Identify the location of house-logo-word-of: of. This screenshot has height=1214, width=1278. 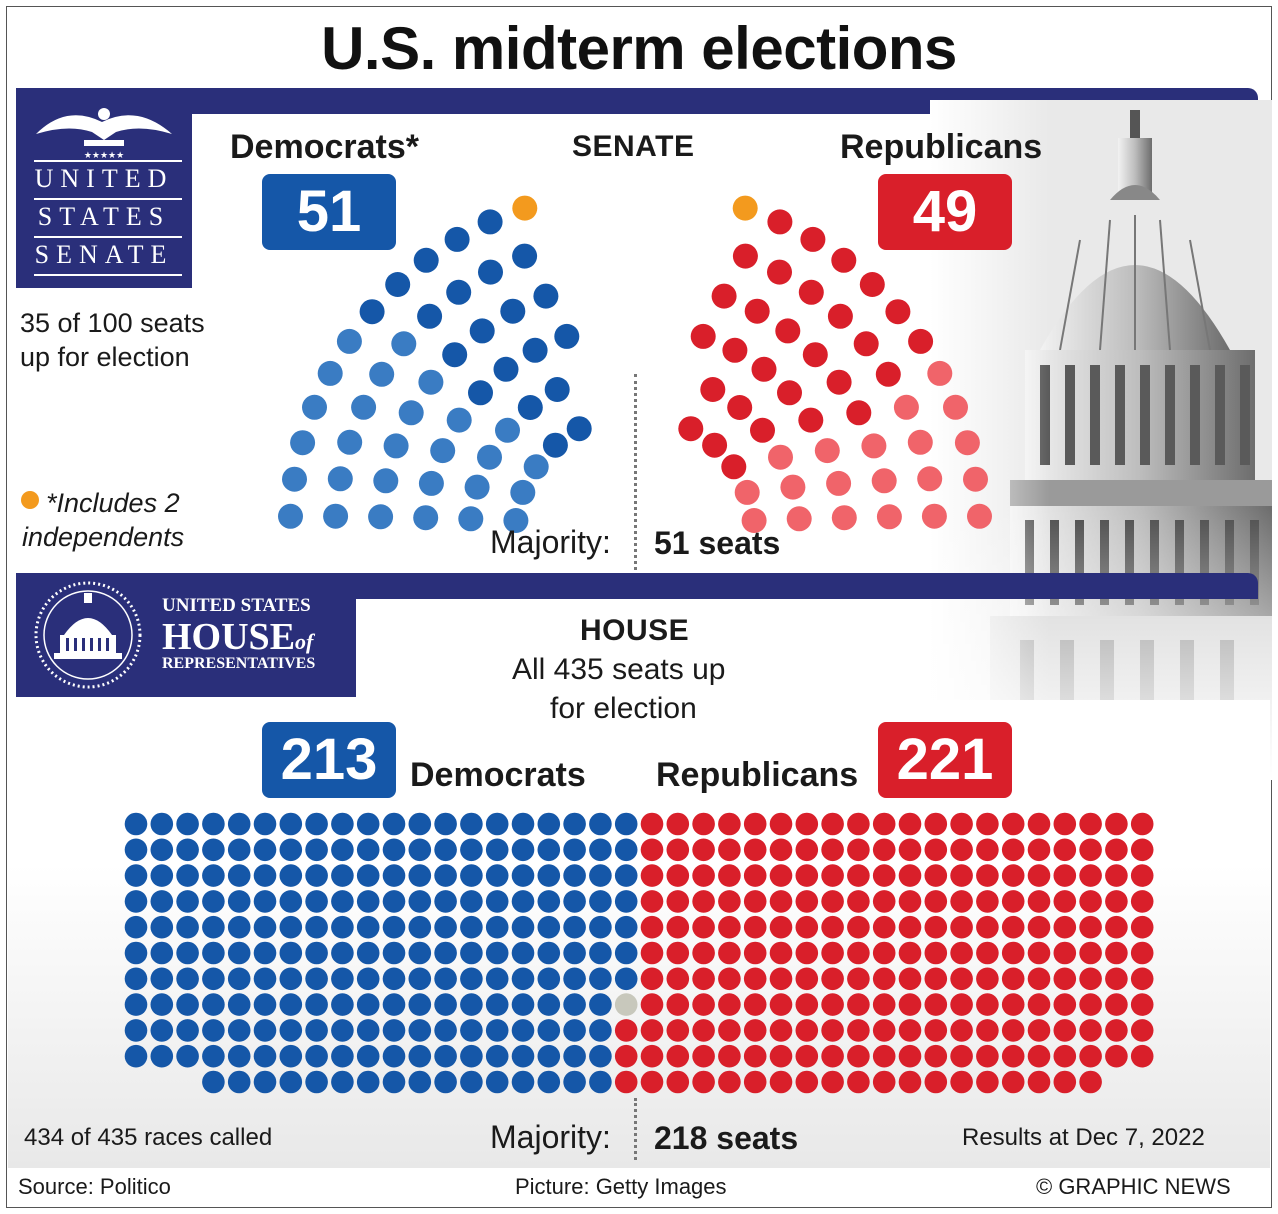
(304, 641).